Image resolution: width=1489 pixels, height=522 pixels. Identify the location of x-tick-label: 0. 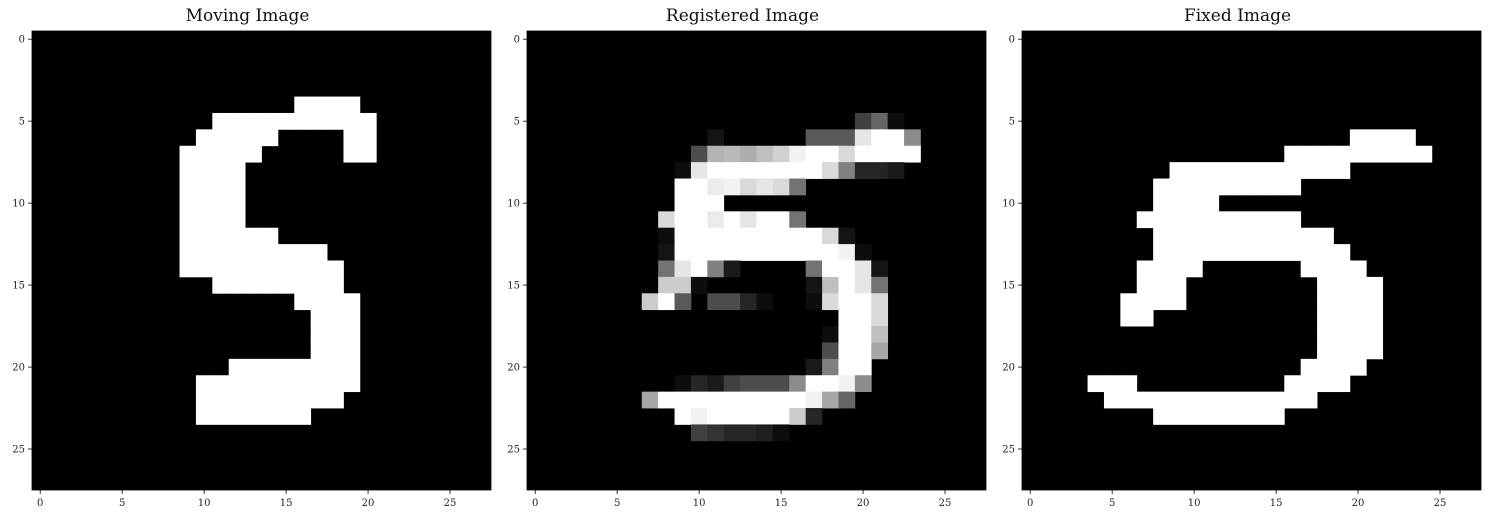
(535, 503).